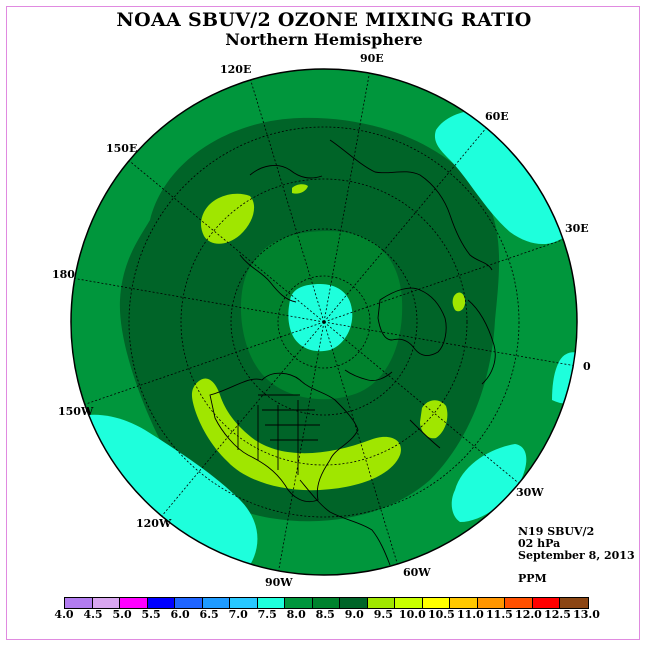 The image size is (648, 648). I want to click on lon-label-150e: 150E, so click(122, 148).